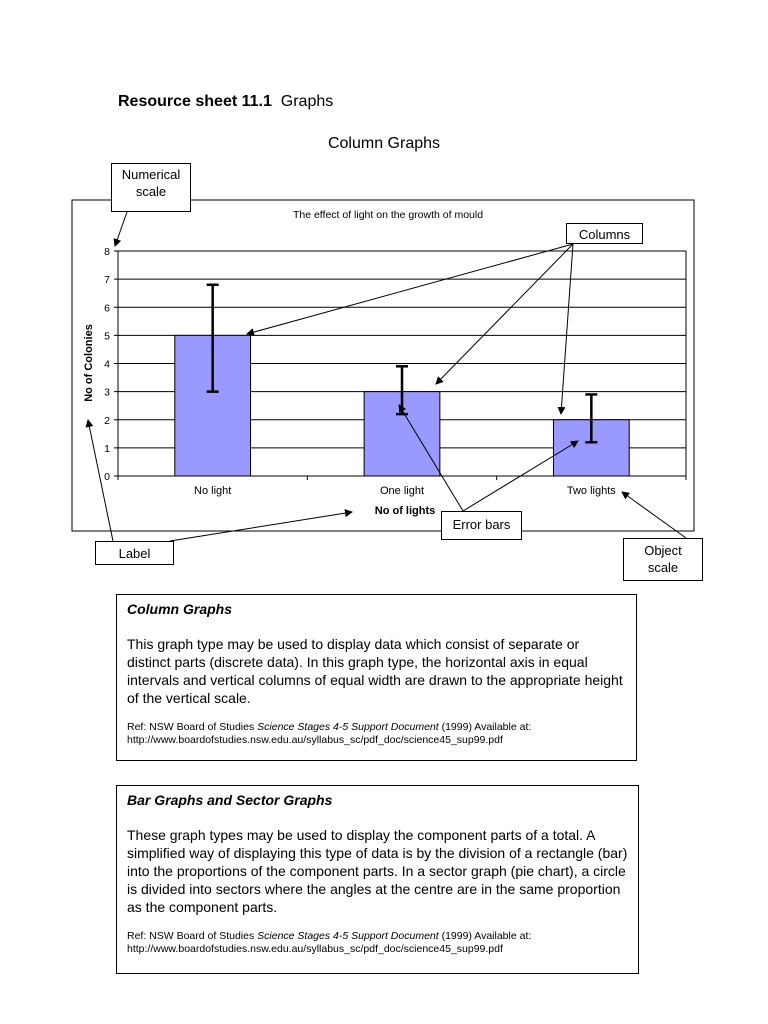  I want to click on x-tick-label: No light, so click(212, 491).